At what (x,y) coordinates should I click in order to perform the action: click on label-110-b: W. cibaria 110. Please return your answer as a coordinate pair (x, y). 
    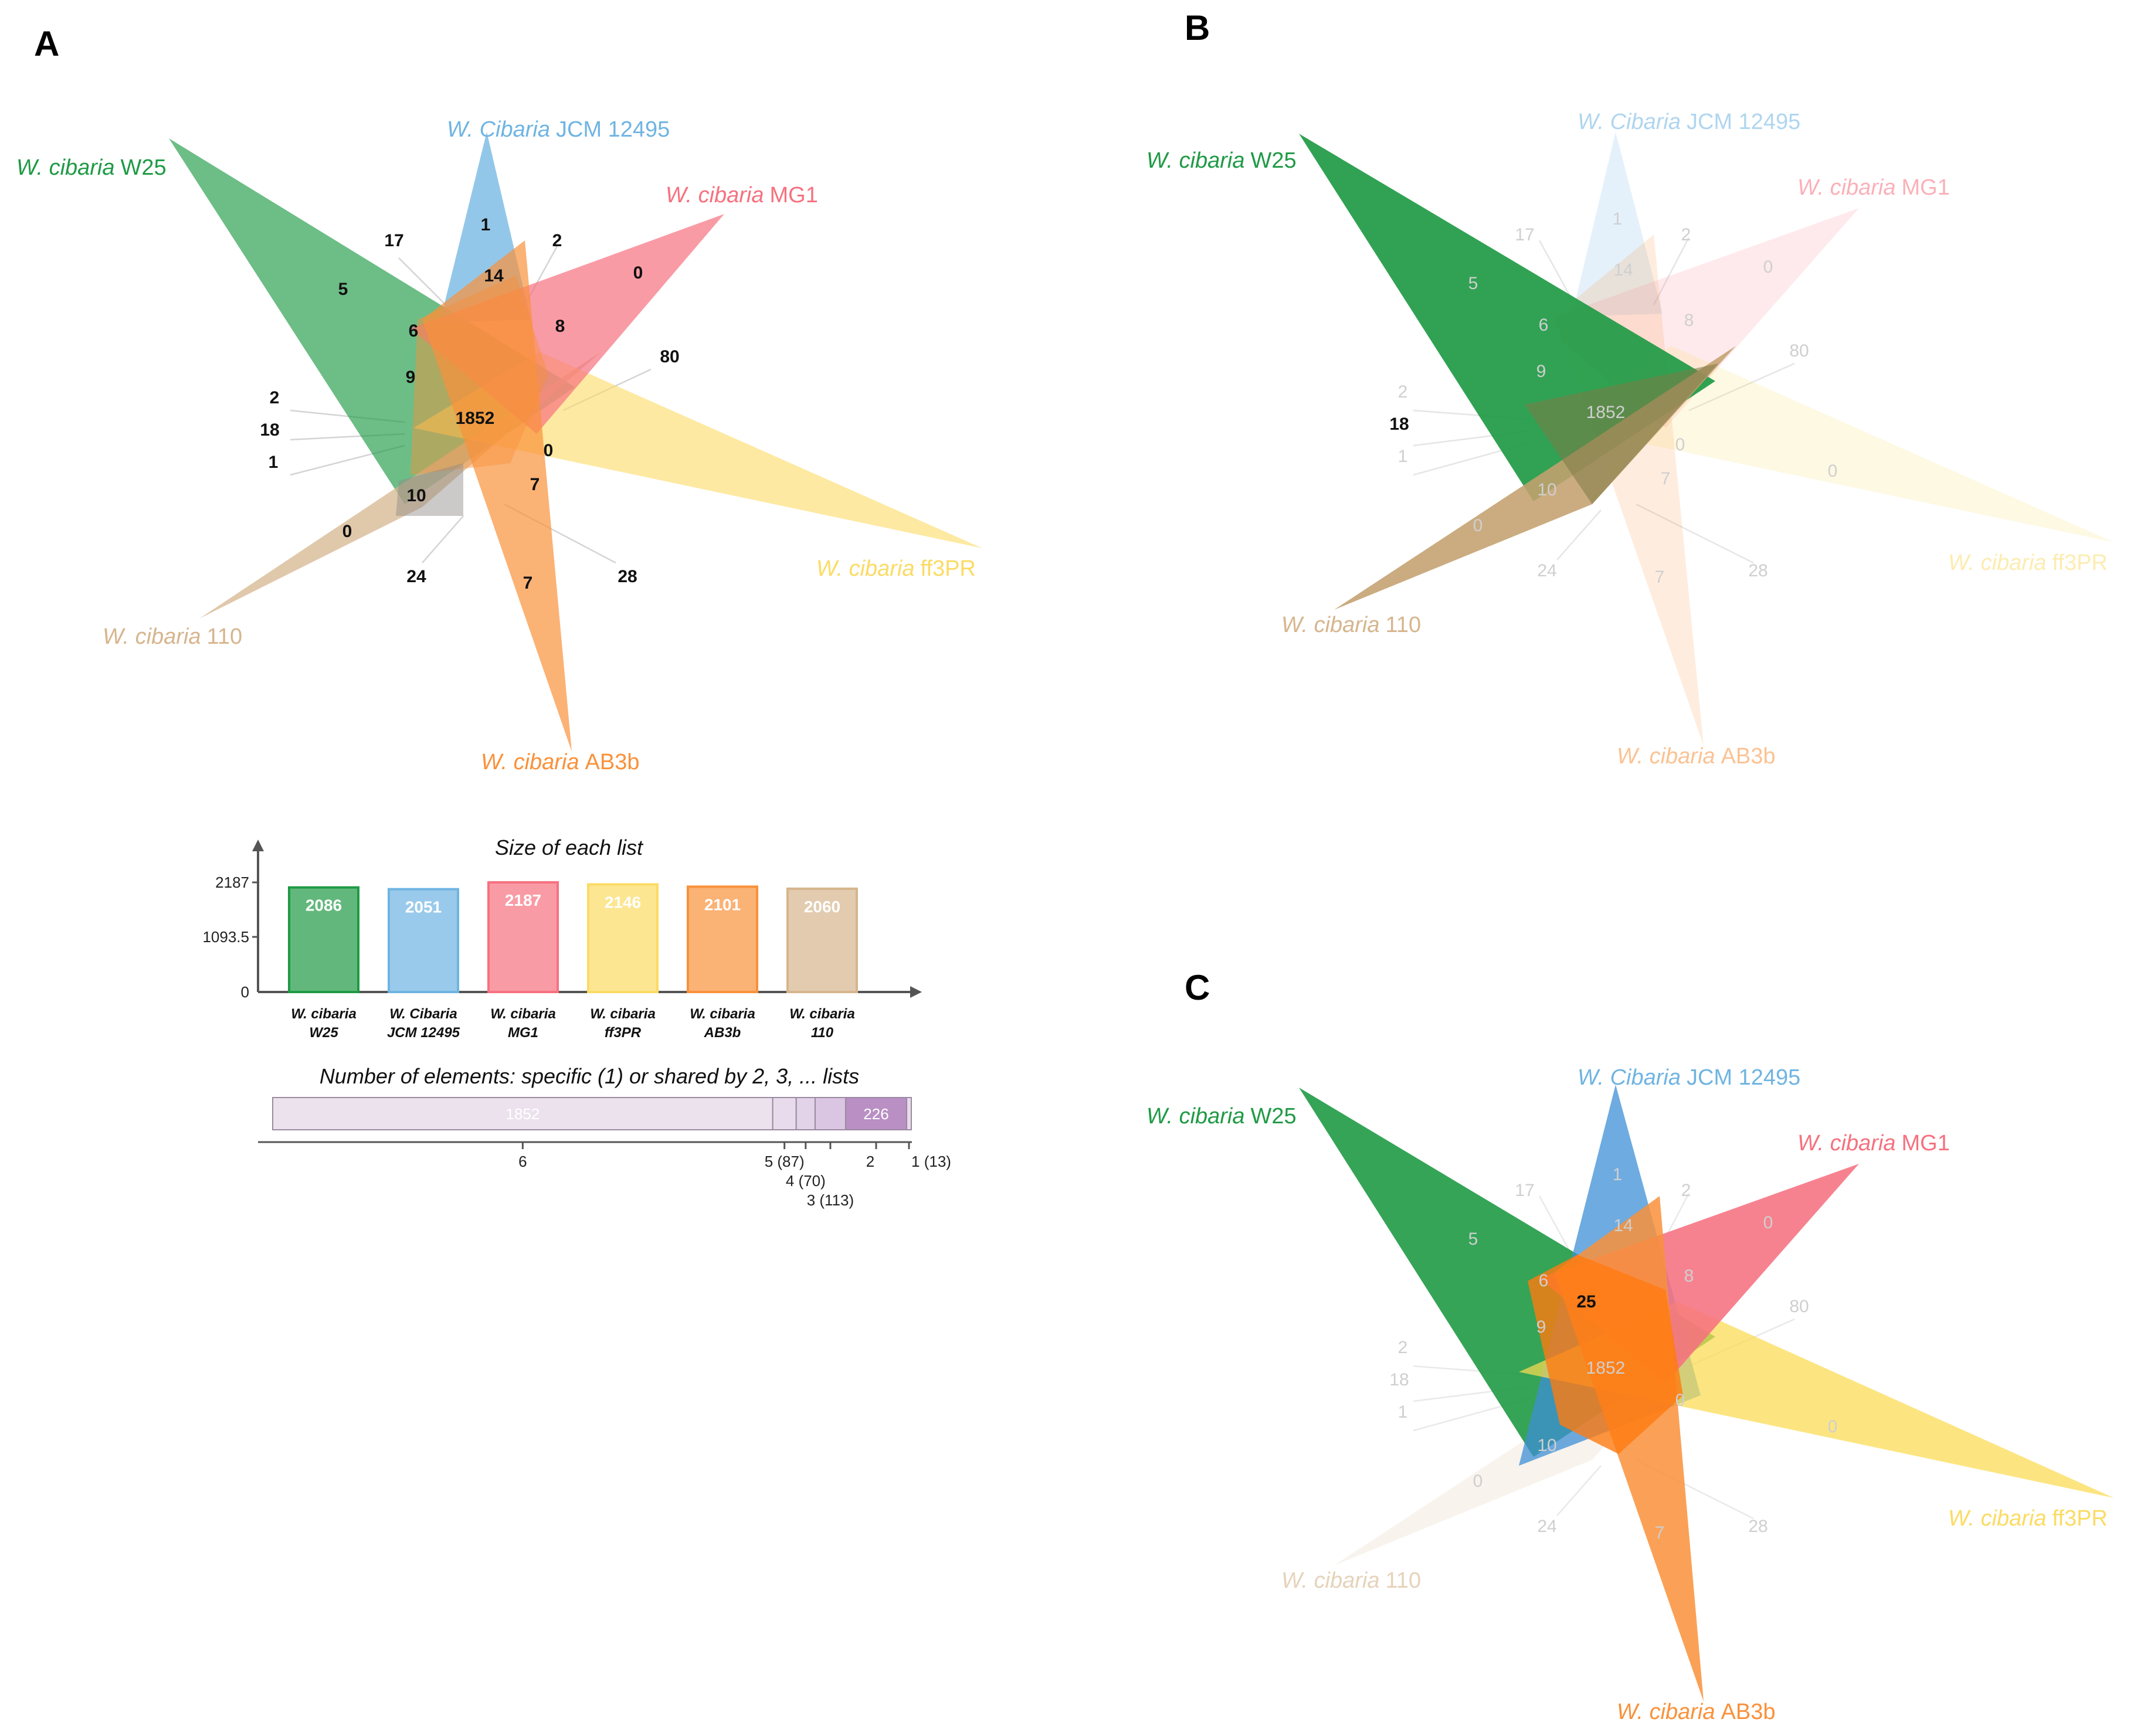
    Looking at the image, I should click on (1351, 625).